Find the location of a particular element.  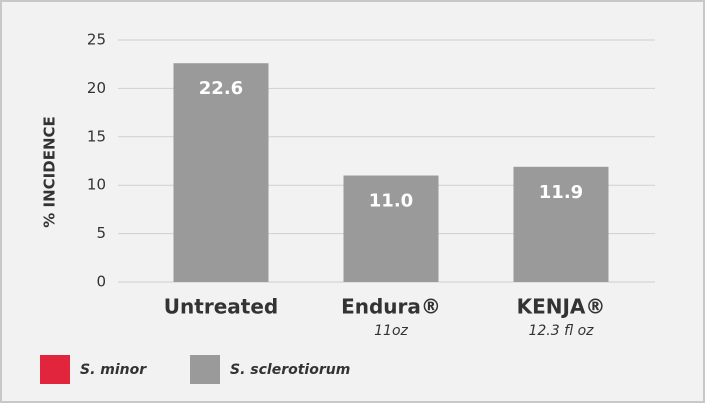

data-label: 11.0 is located at coordinates (391, 201).